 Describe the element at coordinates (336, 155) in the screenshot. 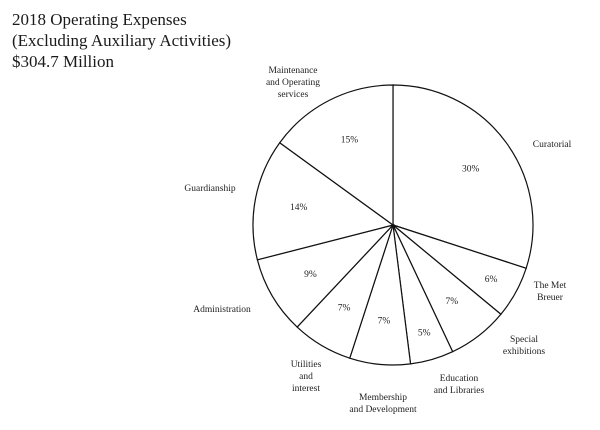

I see `pie-slice-maintenance-and-operating-services` at that location.